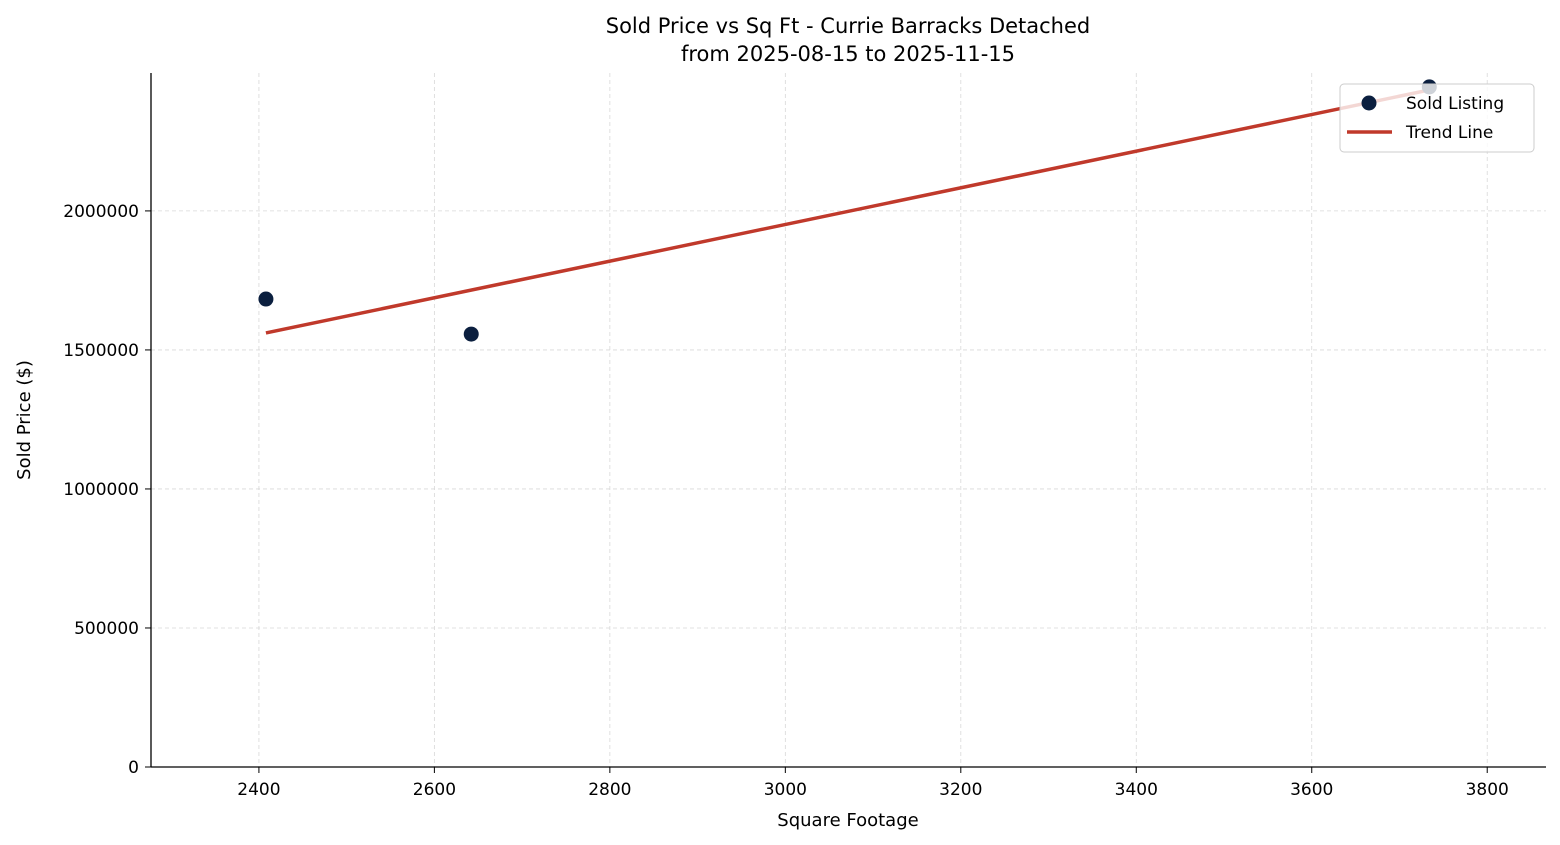  What do you see at coordinates (1449, 133) in the screenshot?
I see `legend-label-trend-line: Trend Line` at bounding box center [1449, 133].